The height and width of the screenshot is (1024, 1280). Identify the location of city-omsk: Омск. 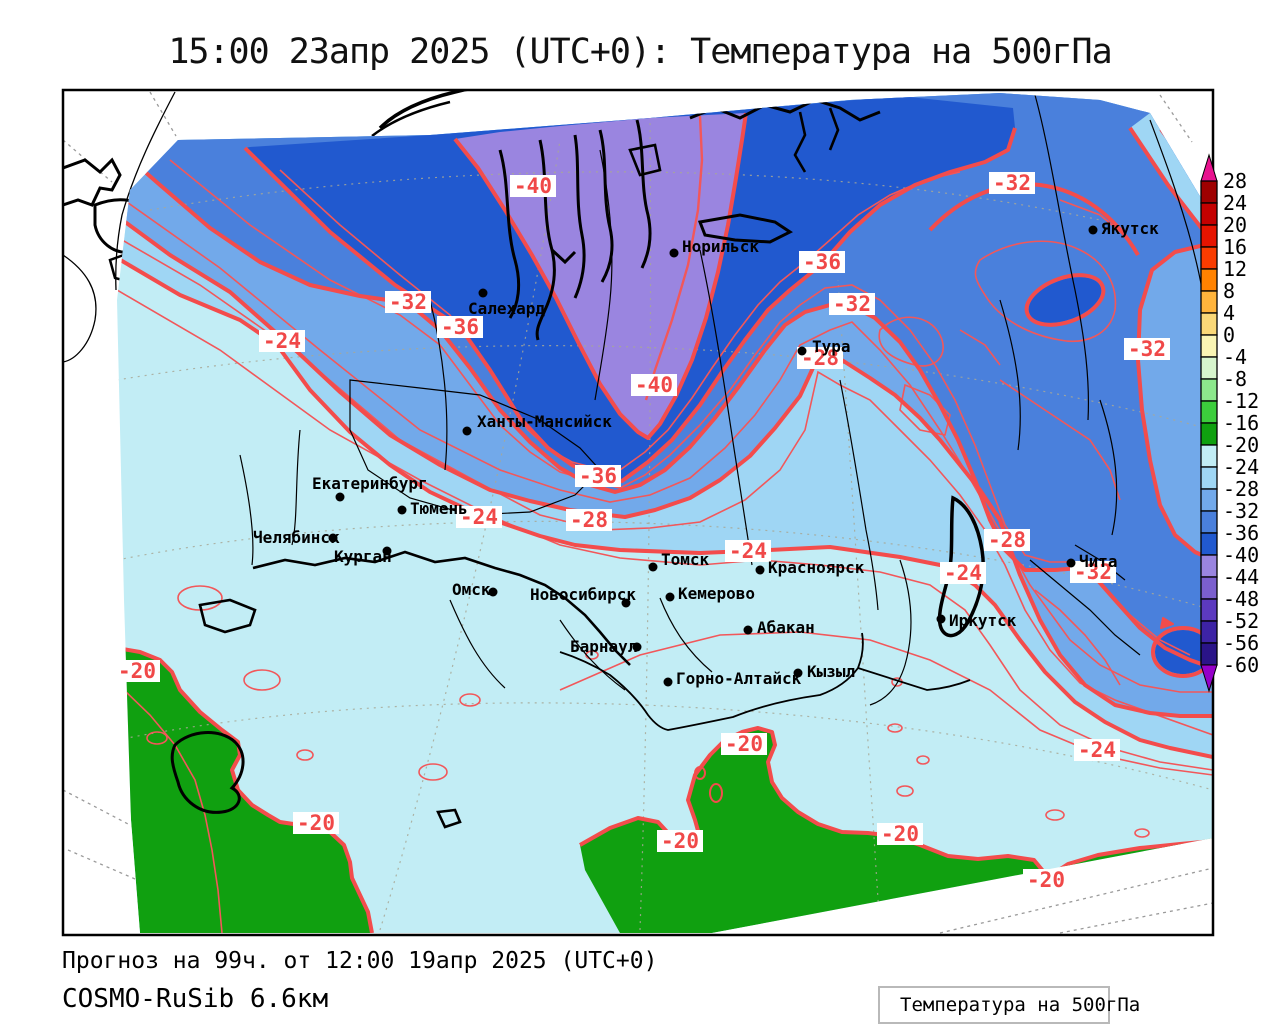
(475, 589).